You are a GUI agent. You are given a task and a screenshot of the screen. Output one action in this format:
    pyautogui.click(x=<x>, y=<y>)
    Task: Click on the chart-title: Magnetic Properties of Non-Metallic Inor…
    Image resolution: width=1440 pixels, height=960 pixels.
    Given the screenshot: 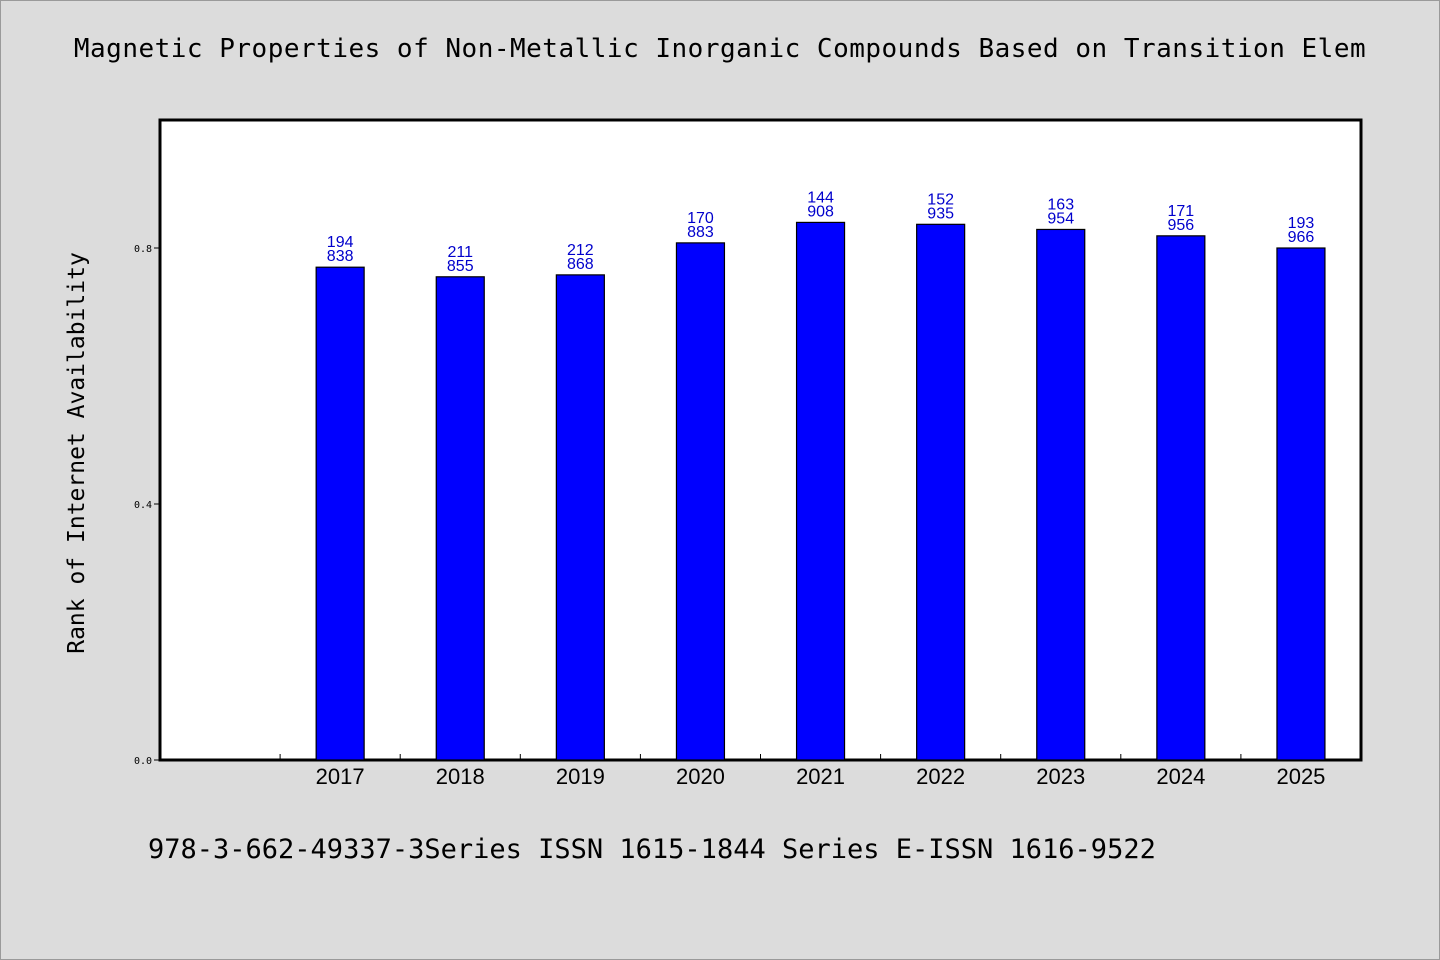 What is the action you would take?
    pyautogui.click(x=720, y=49)
    